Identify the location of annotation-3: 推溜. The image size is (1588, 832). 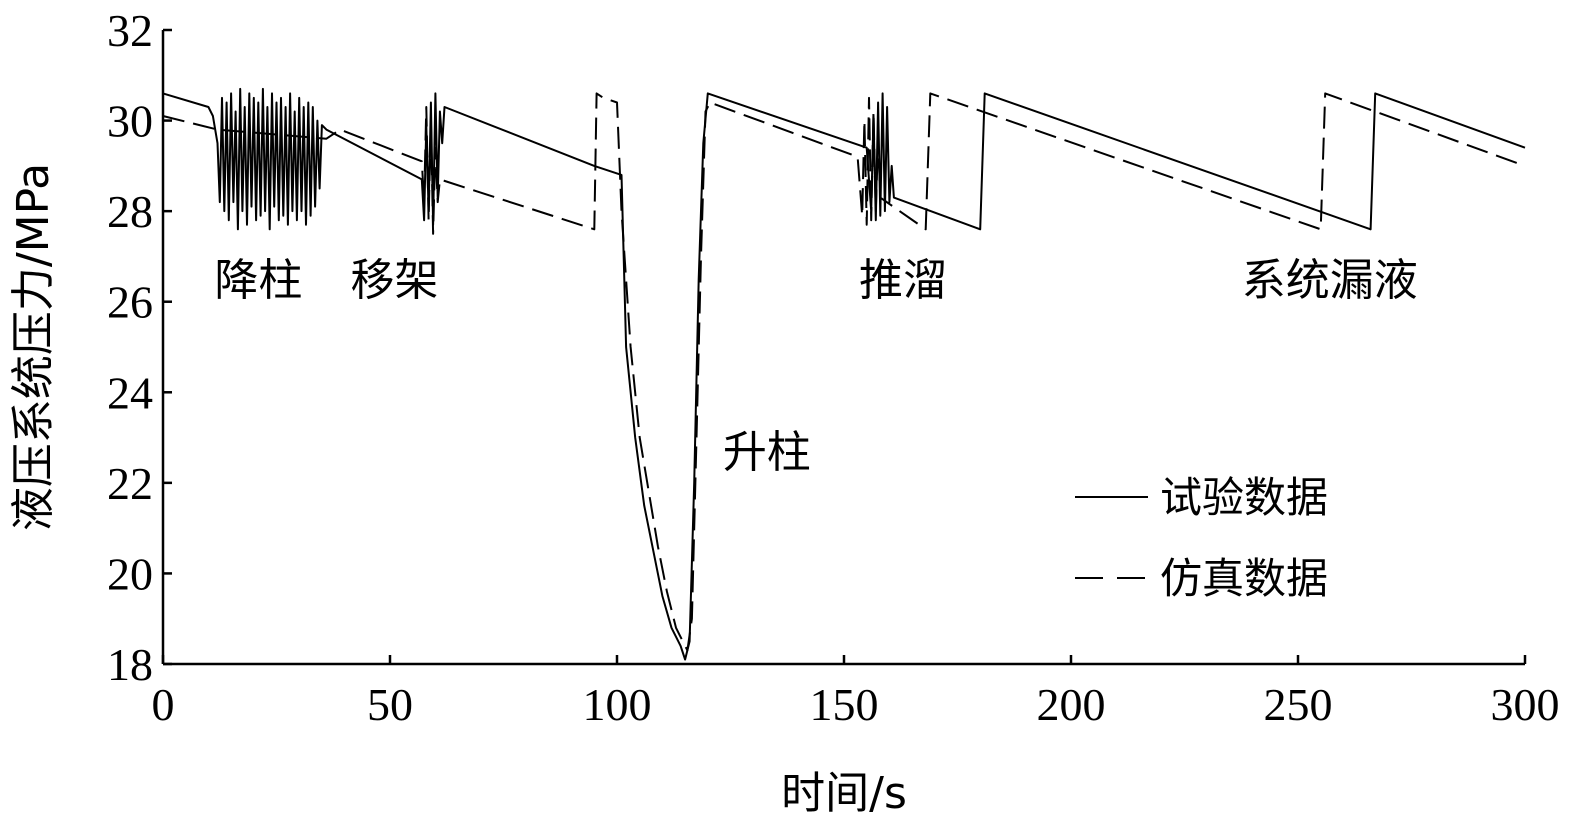
(903, 280).